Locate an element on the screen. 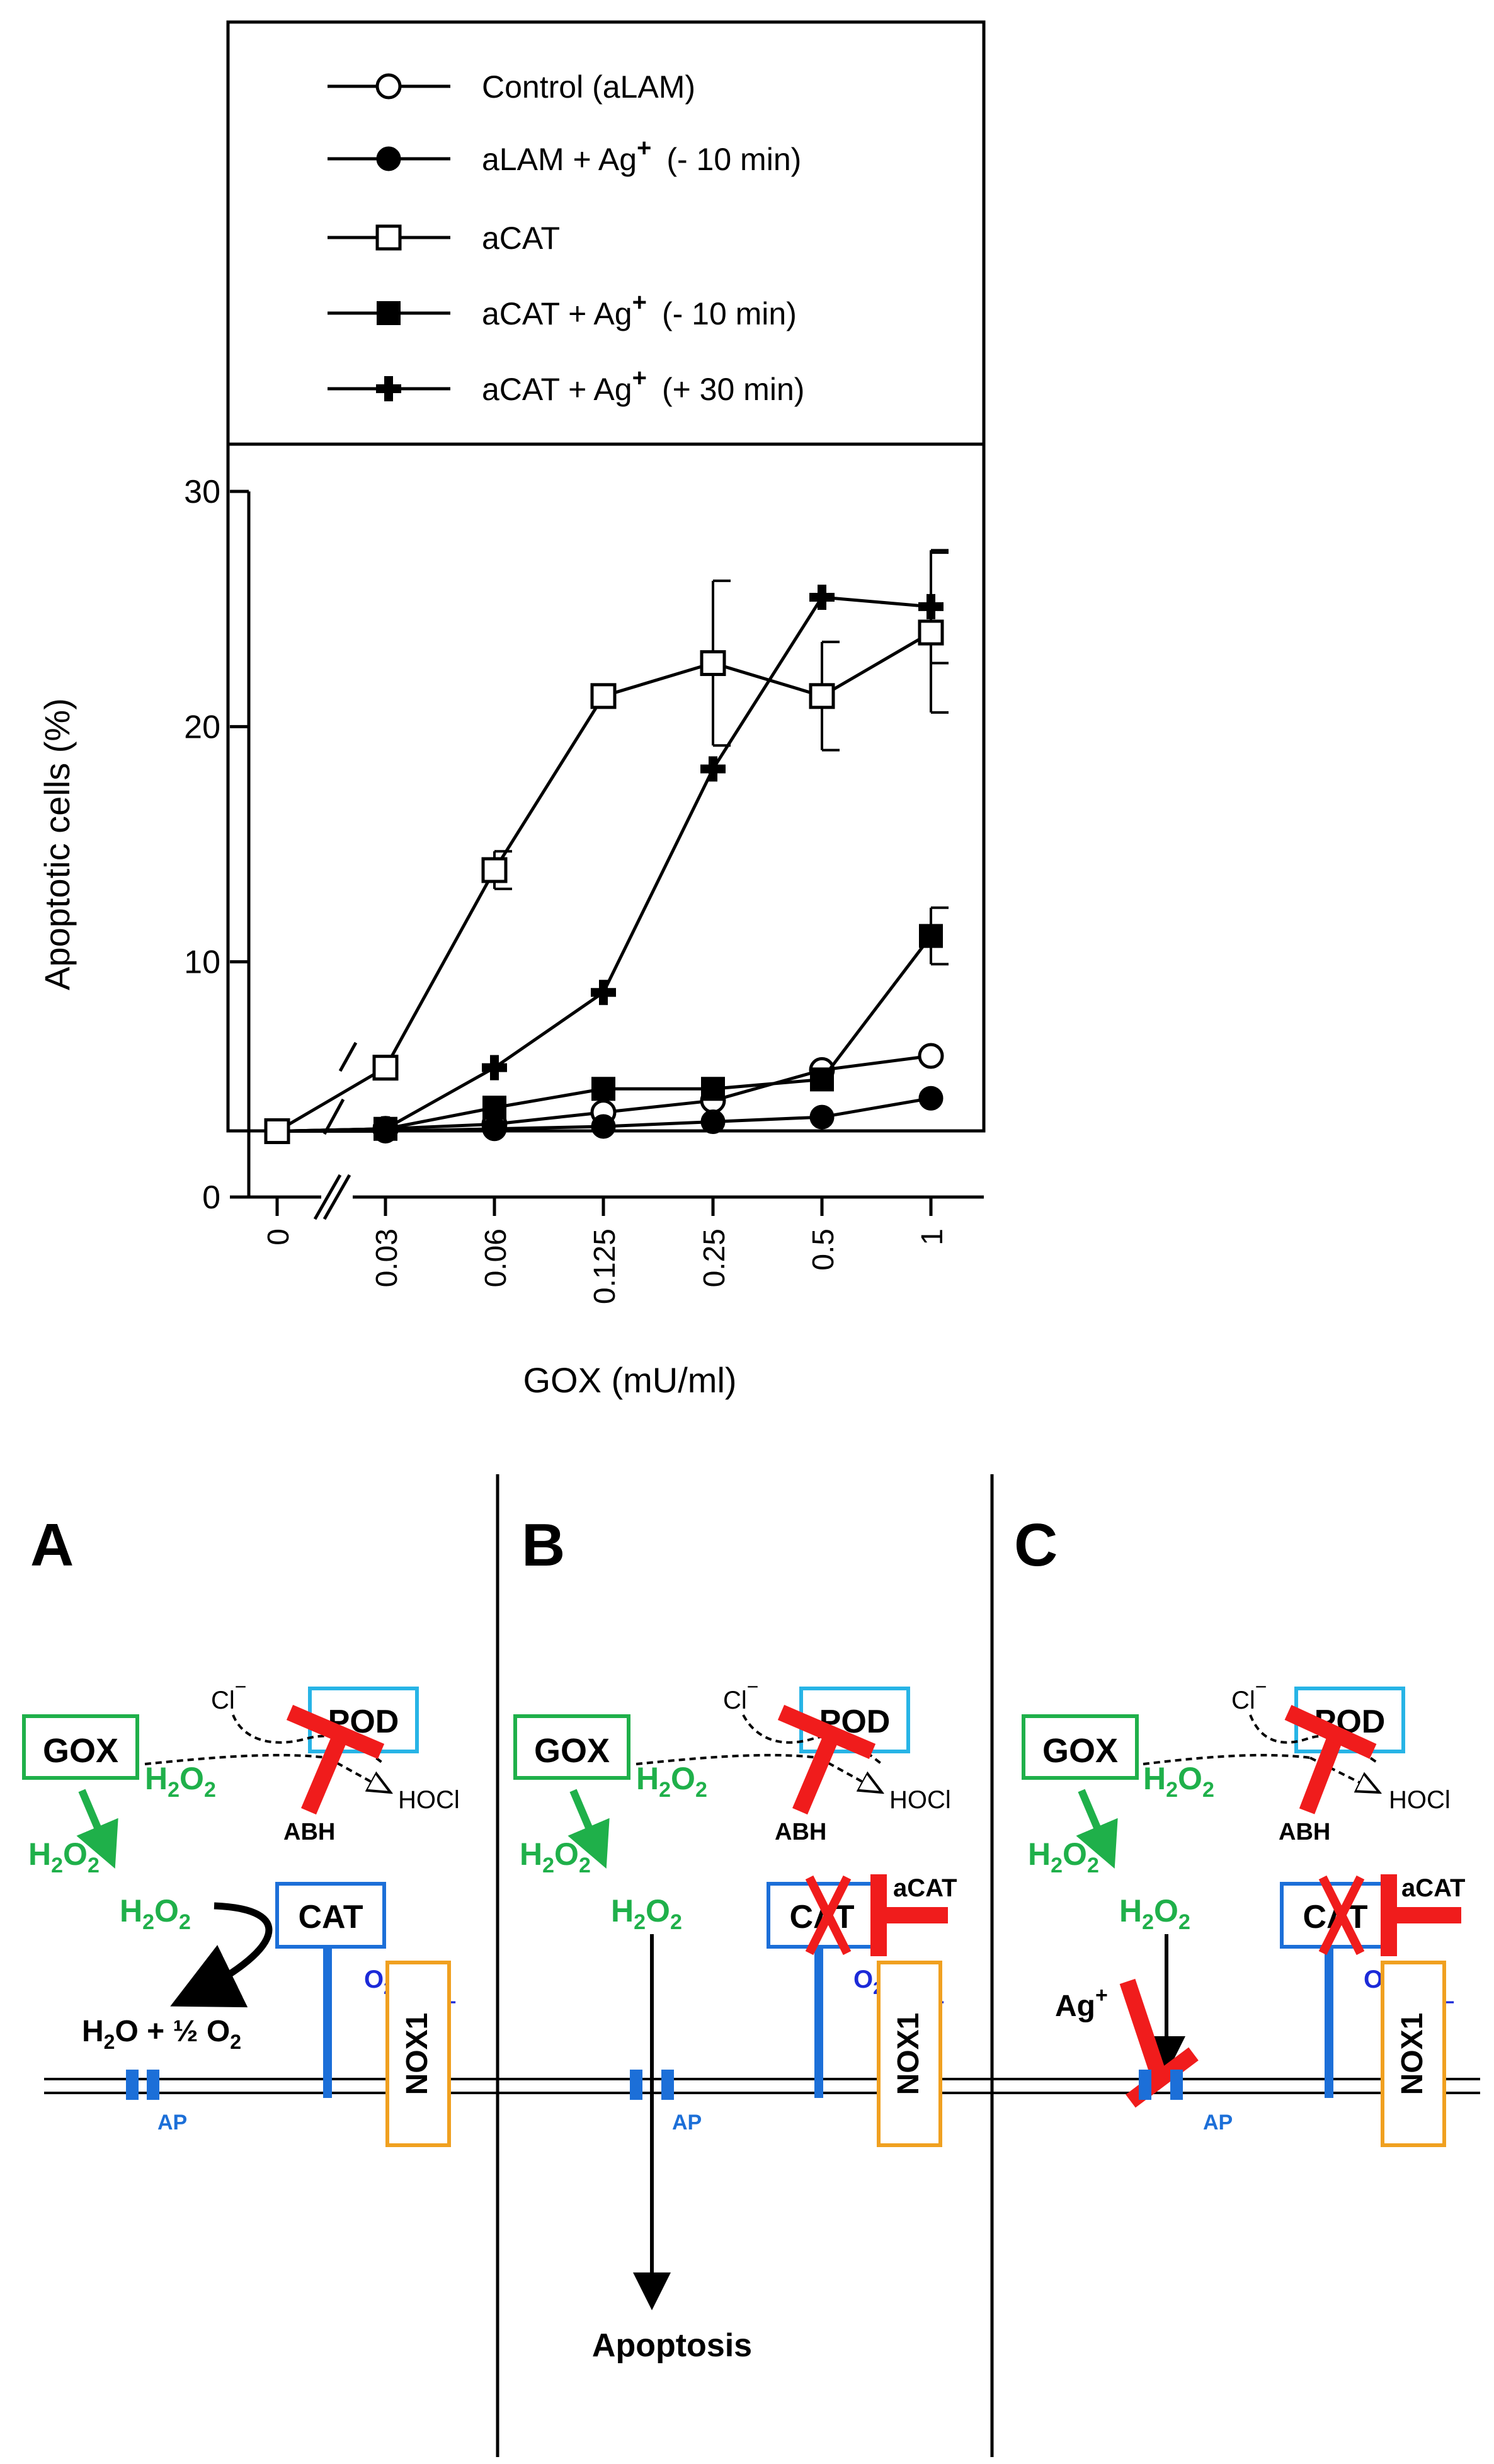  panel-letter: A is located at coordinates (52, 1545).